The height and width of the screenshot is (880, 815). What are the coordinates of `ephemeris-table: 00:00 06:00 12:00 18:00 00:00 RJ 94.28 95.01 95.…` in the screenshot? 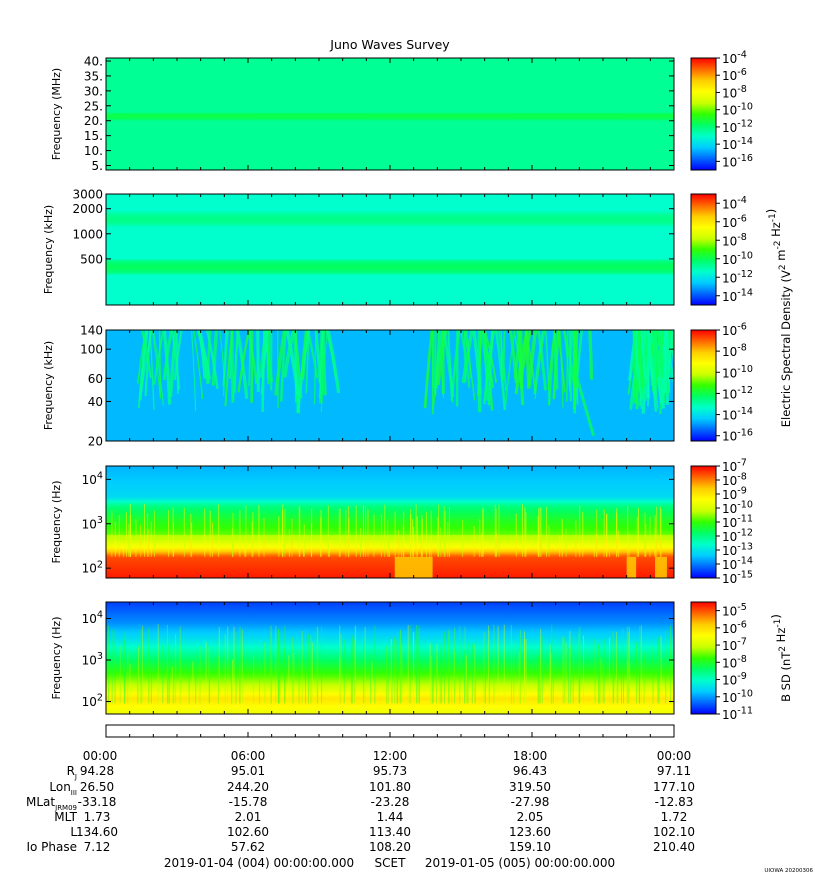 It's located at (360, 801).